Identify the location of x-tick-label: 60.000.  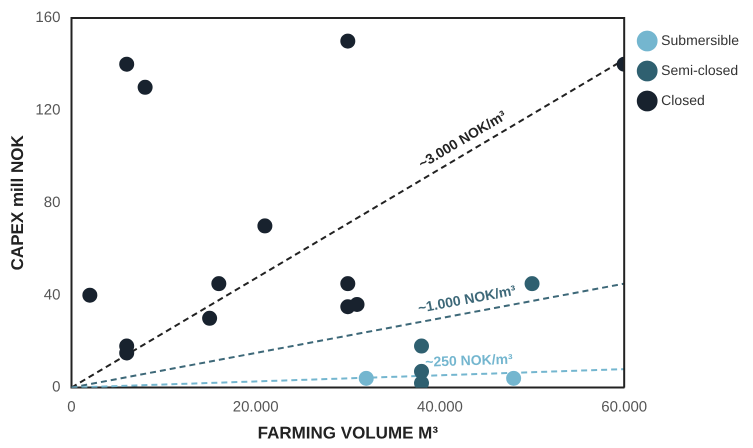
(624, 407).